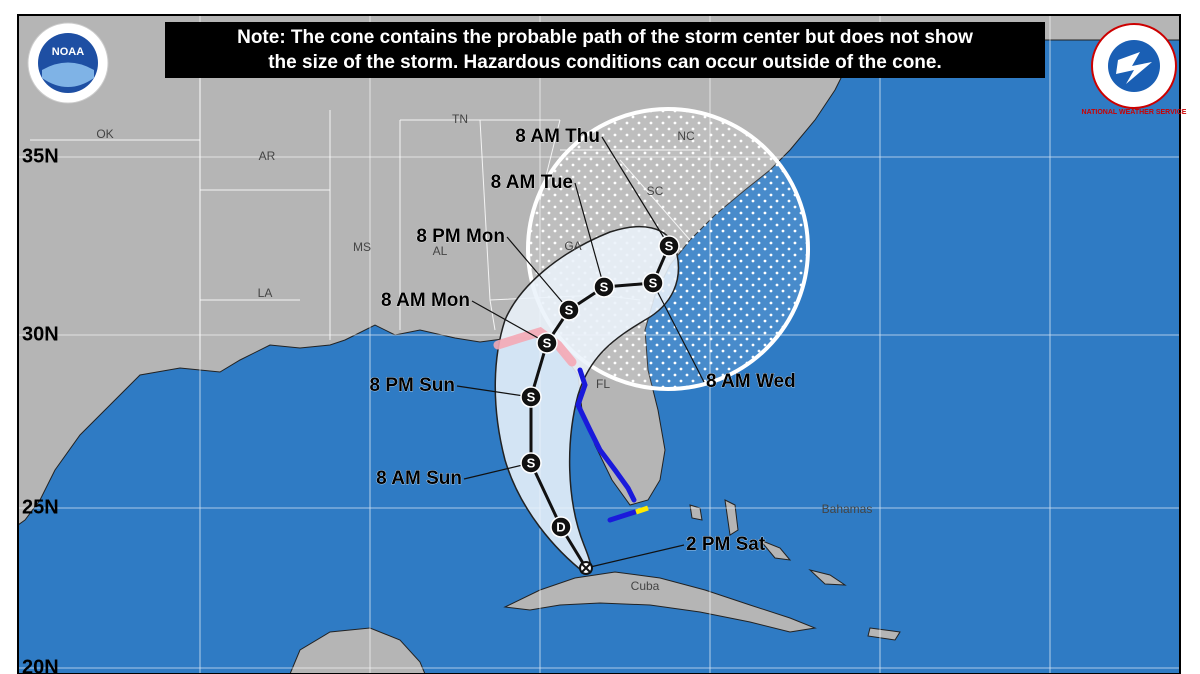 The height and width of the screenshot is (674, 1200). What do you see at coordinates (642, 510) in the screenshot?
I see `tropical-storm-watch` at bounding box center [642, 510].